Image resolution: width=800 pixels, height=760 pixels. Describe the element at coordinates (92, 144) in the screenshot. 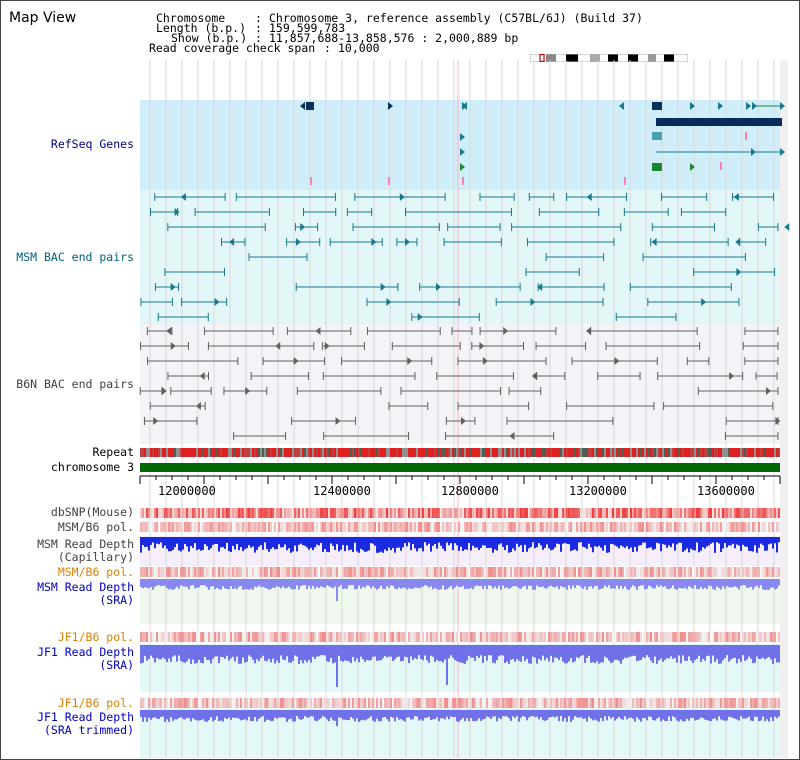

I see `track-label-refseq: RefSeq Genes` at that location.